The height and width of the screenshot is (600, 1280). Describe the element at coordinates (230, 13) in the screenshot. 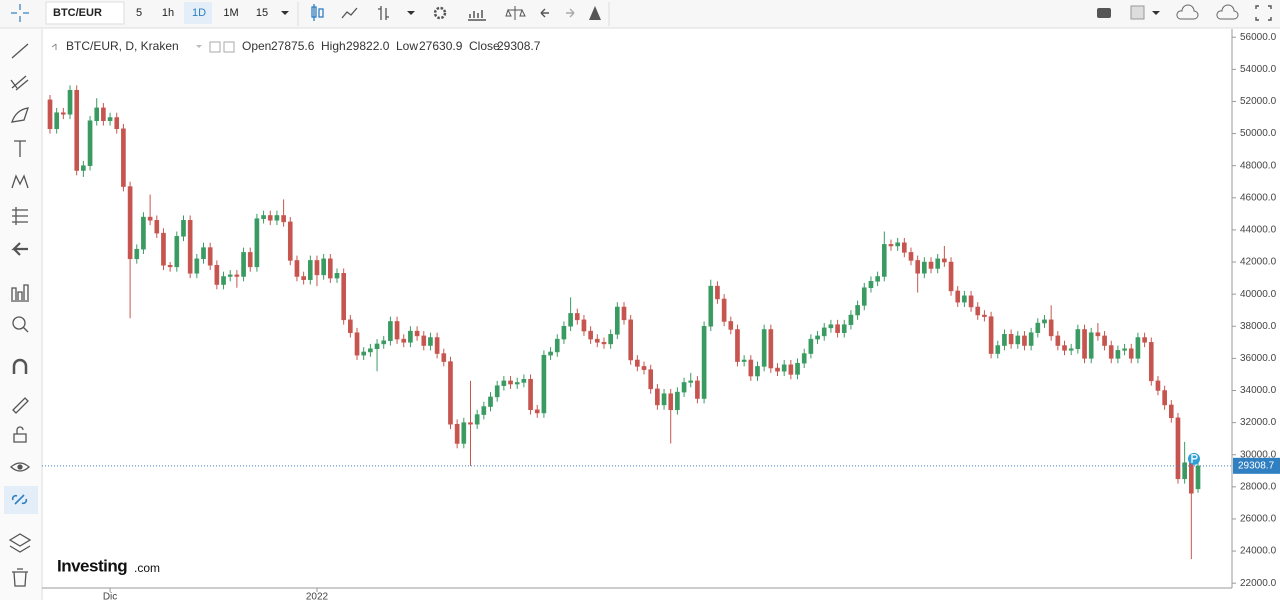

I see `interval-button: 1M` at that location.